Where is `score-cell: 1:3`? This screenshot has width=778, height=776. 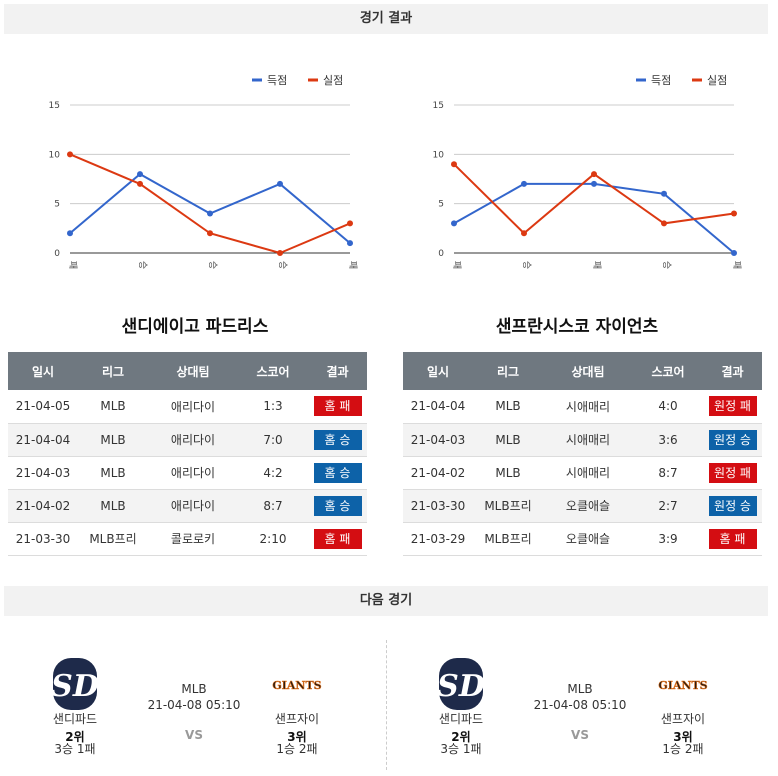
score-cell: 1:3 is located at coordinates (273, 407).